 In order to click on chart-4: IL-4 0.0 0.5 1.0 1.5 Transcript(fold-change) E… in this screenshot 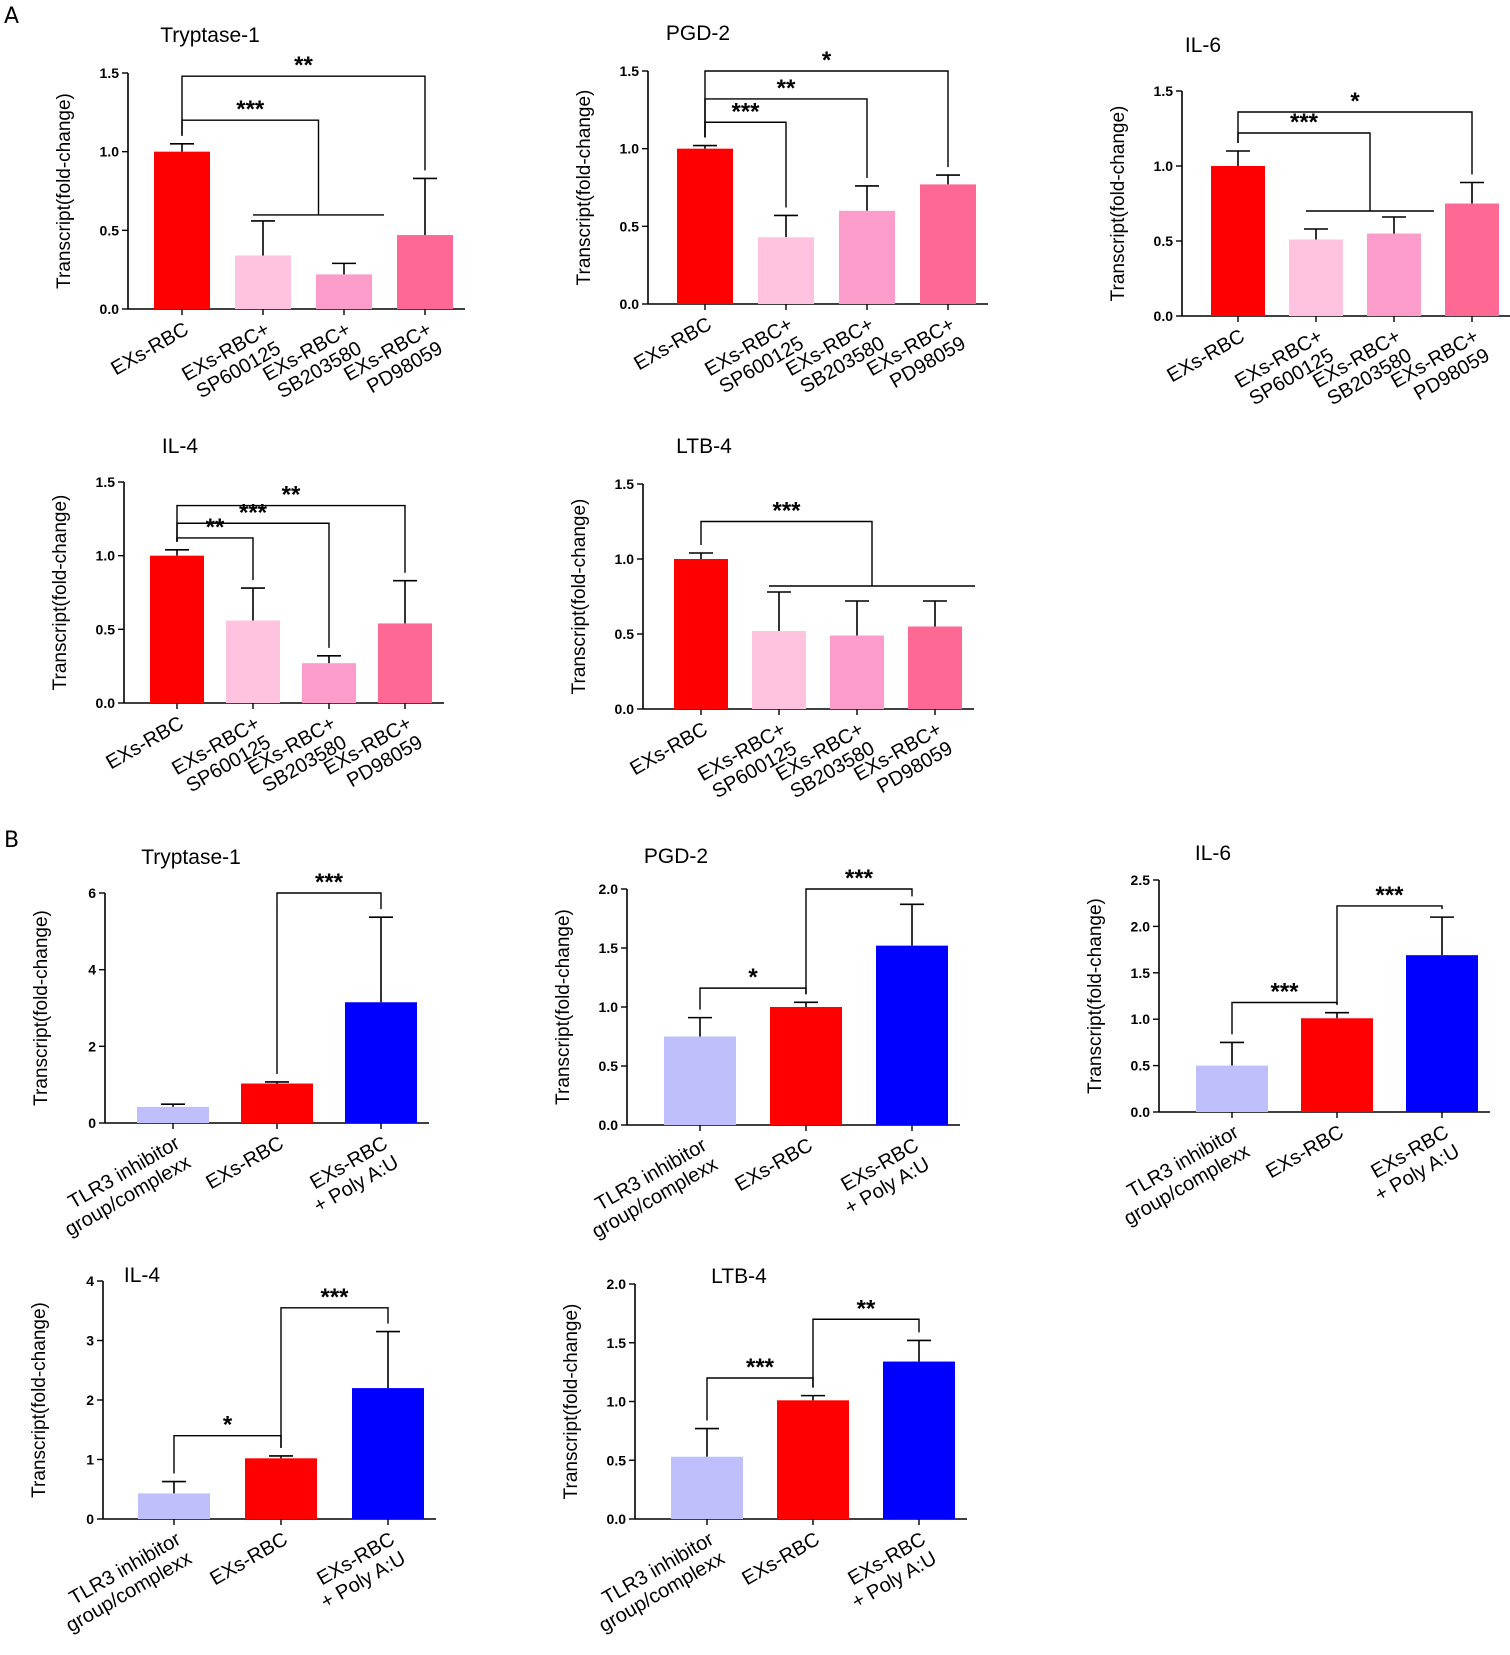, I will do `click(247, 616)`.